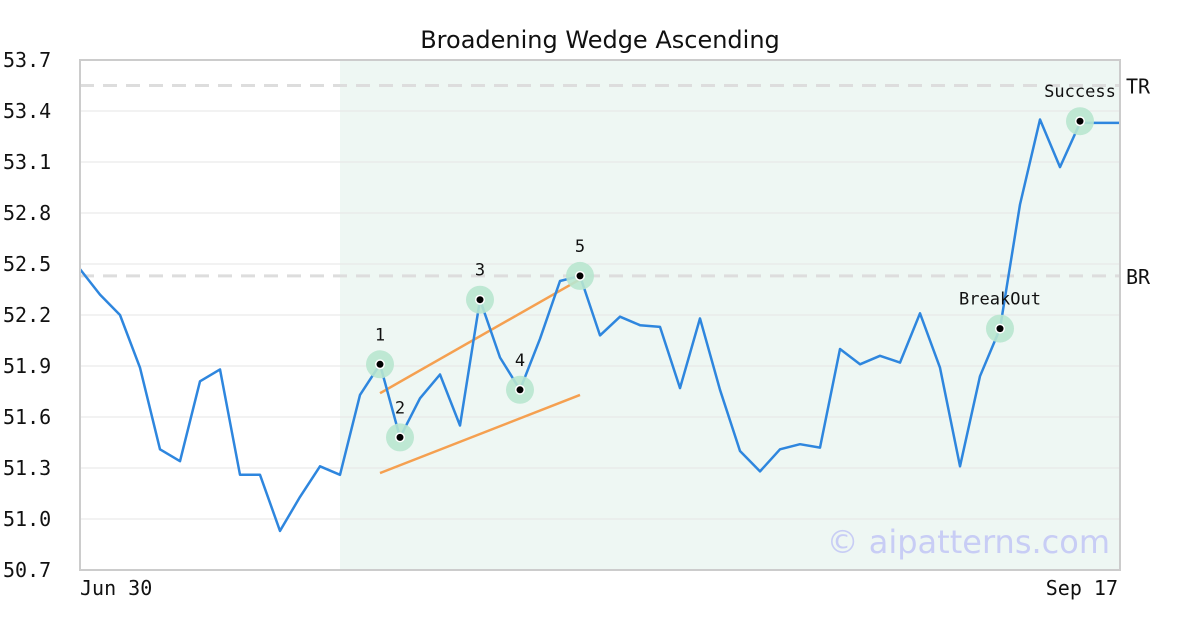 The width and height of the screenshot is (1200, 630). Describe the element at coordinates (480, 271) in the screenshot. I see `point-label-3: 3` at that location.